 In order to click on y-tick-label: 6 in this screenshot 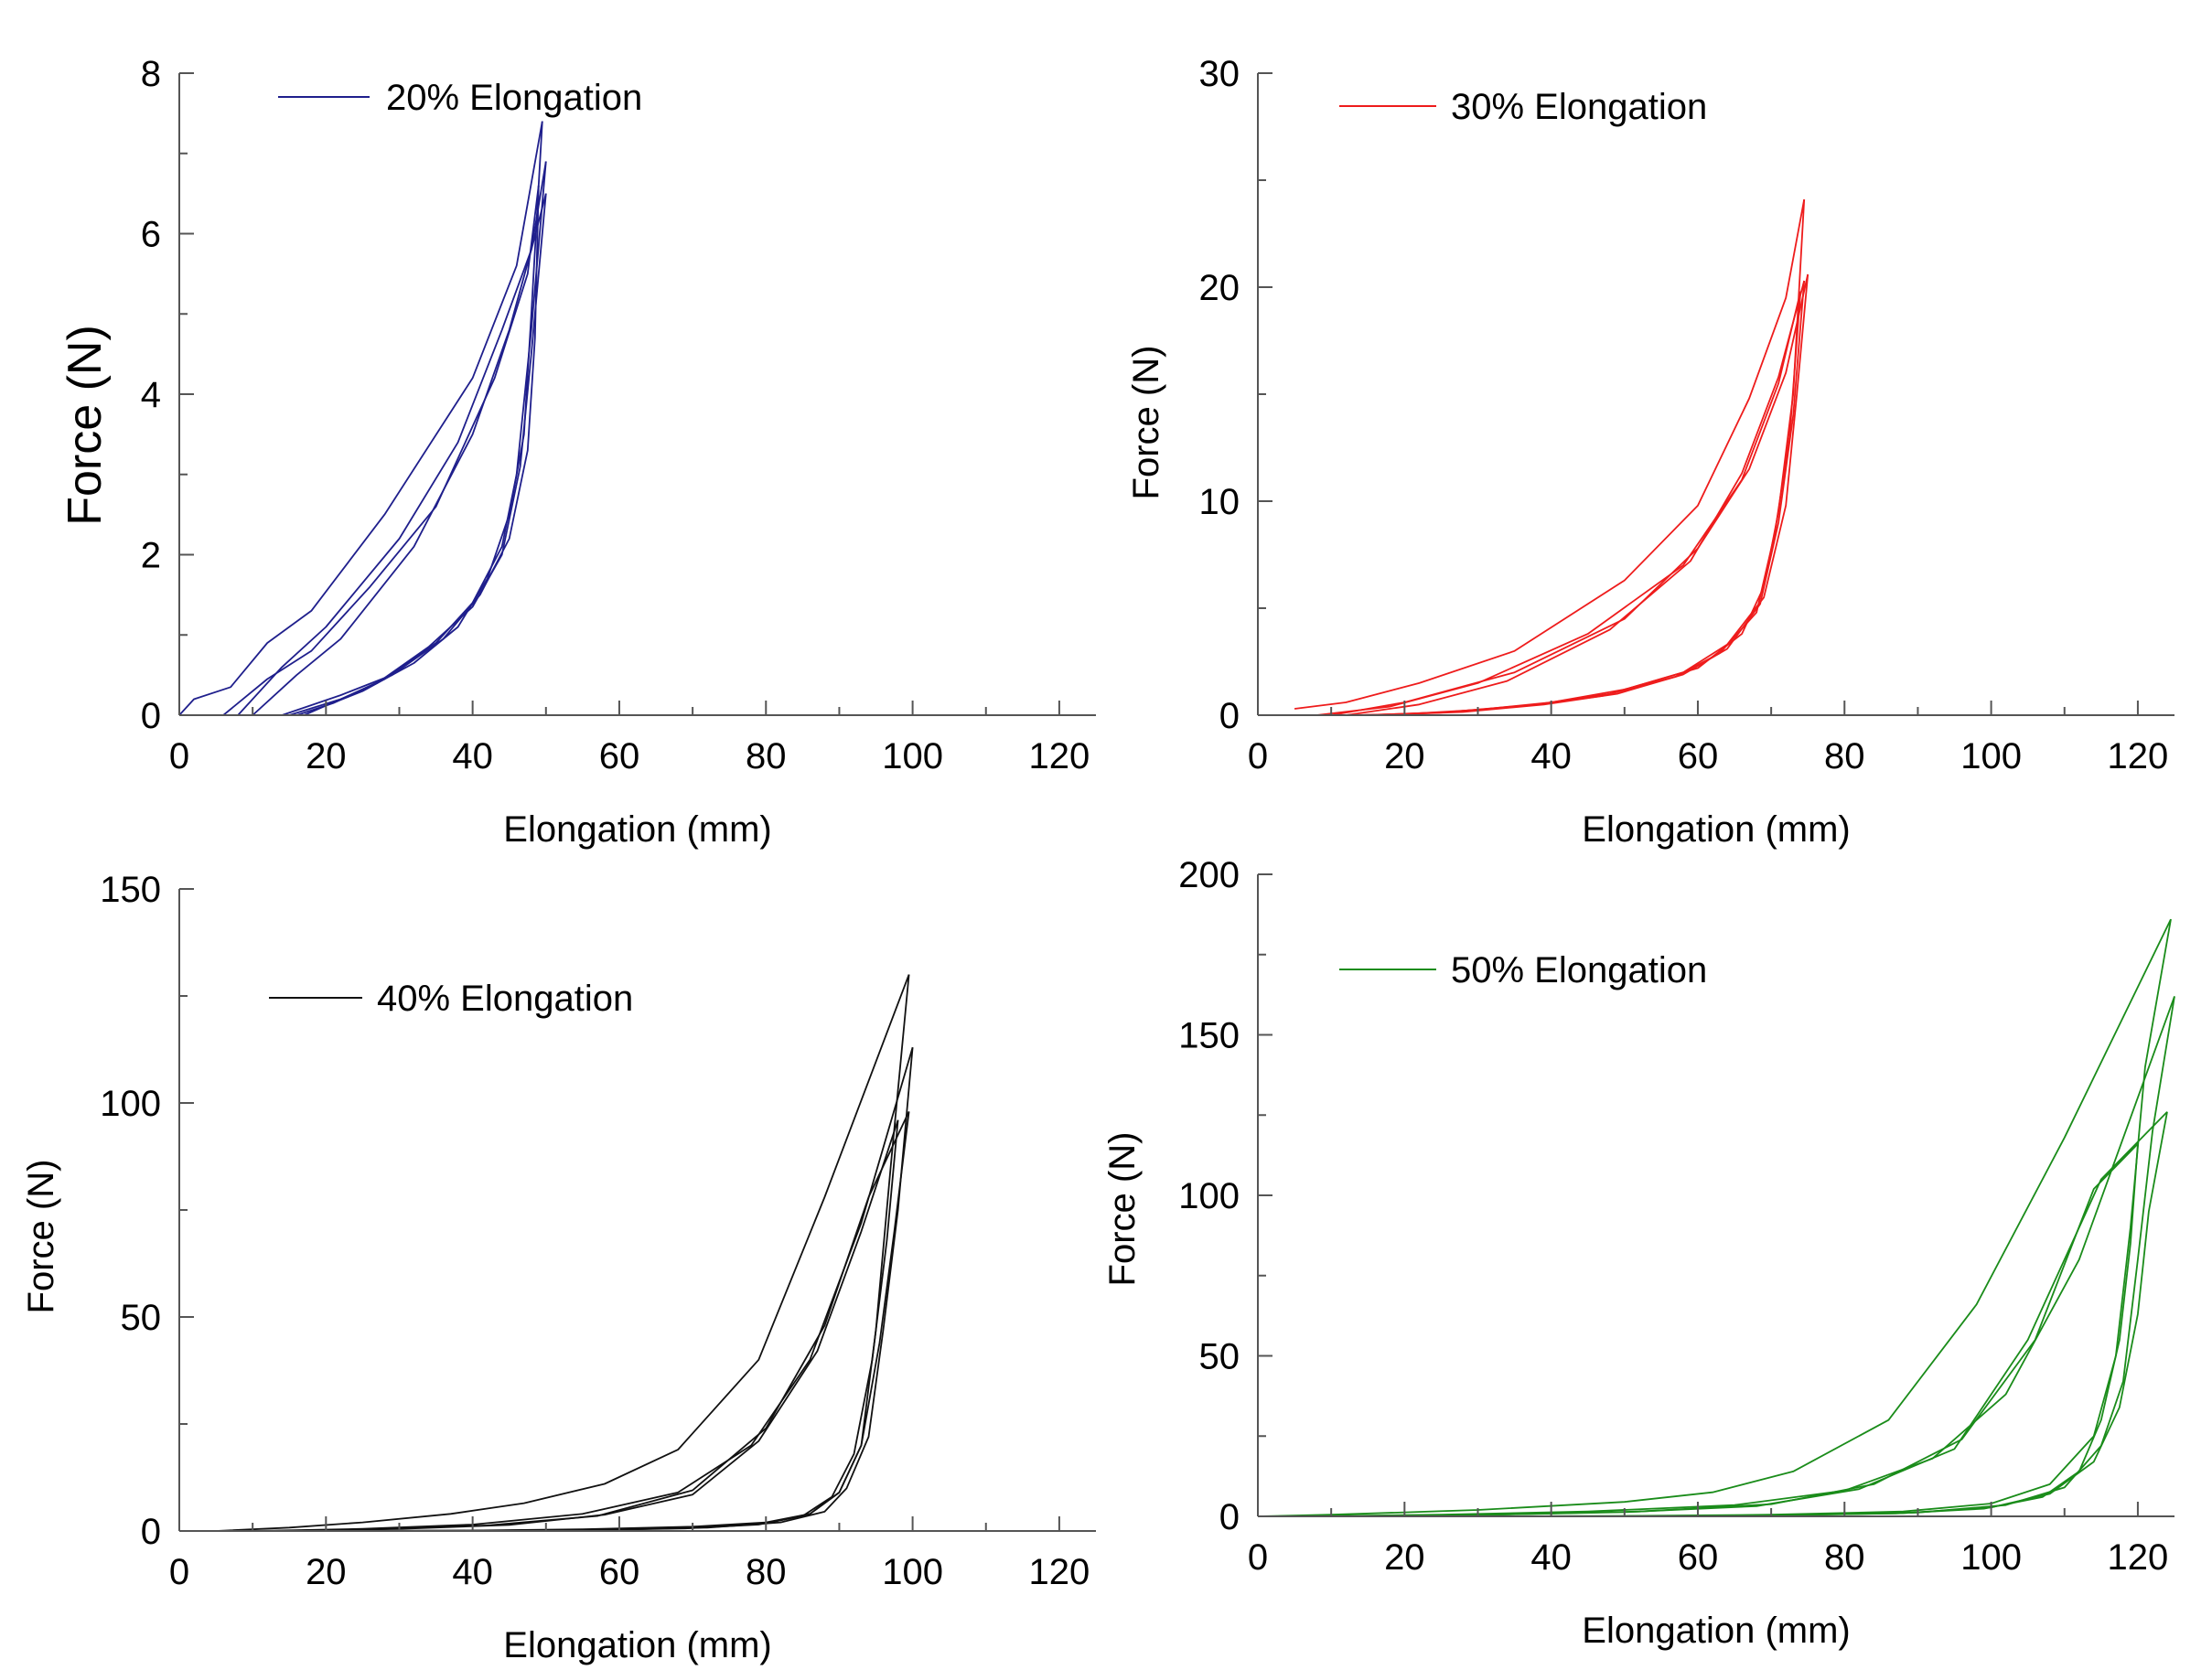, I will do `click(151, 235)`.